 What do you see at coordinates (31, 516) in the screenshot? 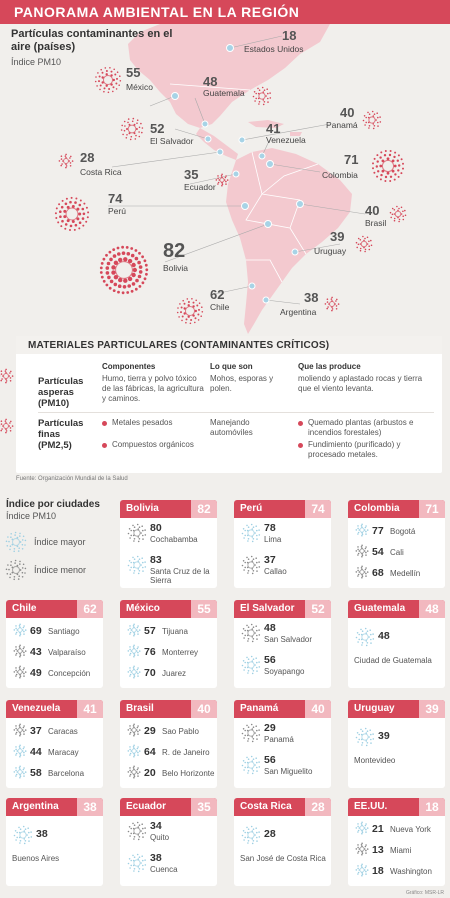
I see `cities-subtitle: Índice PM10` at bounding box center [31, 516].